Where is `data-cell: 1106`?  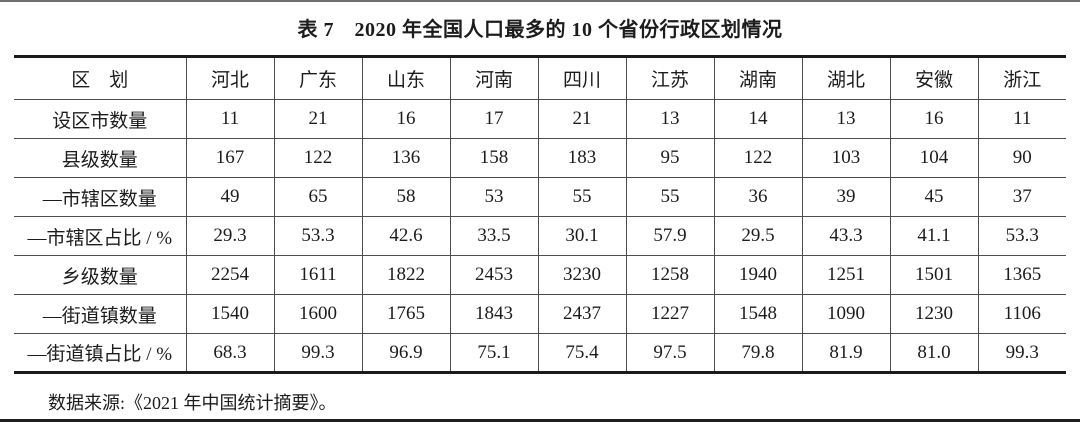
data-cell: 1106 is located at coordinates (1021, 314).